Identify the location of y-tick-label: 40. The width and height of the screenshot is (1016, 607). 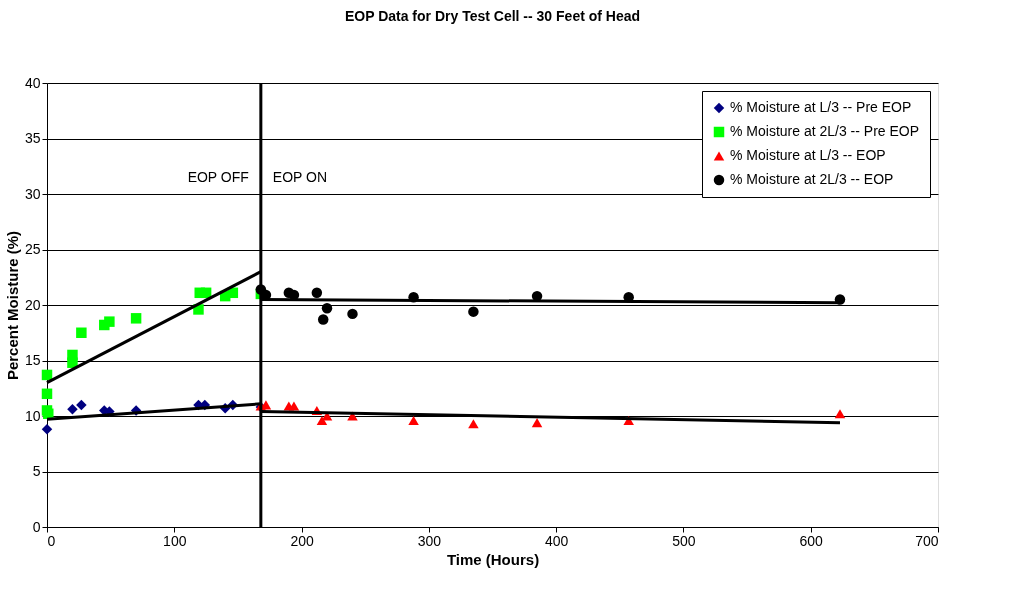
(32, 82).